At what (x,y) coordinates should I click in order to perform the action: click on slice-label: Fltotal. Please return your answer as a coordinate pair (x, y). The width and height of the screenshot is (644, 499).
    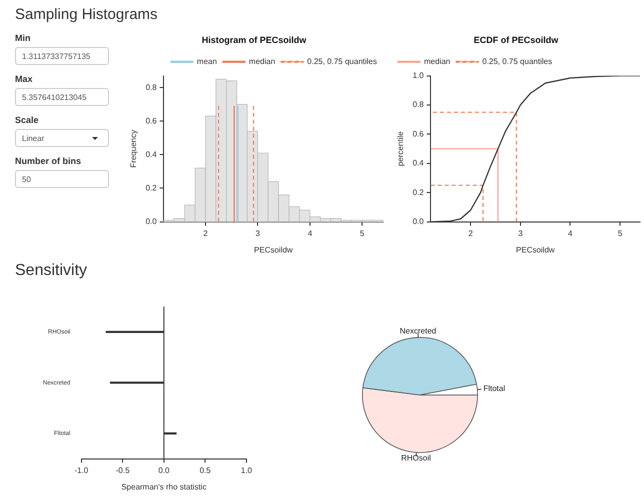
    Looking at the image, I should click on (494, 389).